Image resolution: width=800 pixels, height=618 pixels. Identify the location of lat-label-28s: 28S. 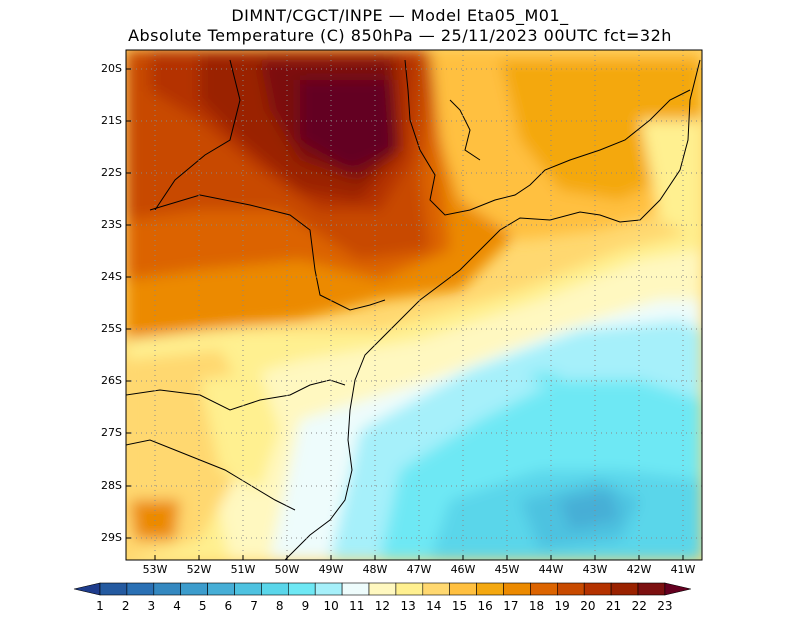
(111, 485).